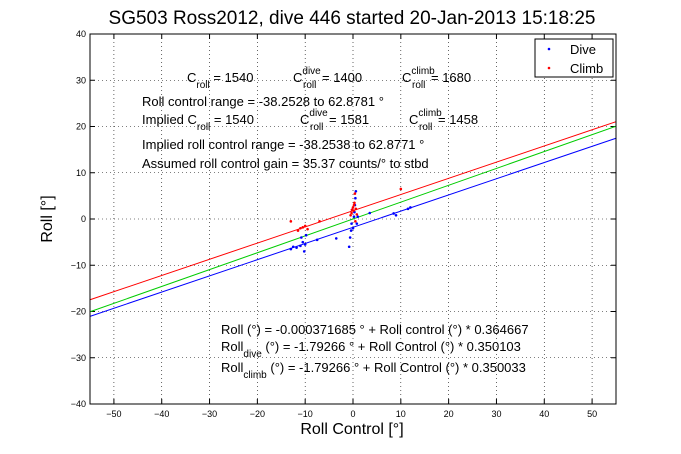  I want to click on y-tick-label: −40, so click(78, 404).